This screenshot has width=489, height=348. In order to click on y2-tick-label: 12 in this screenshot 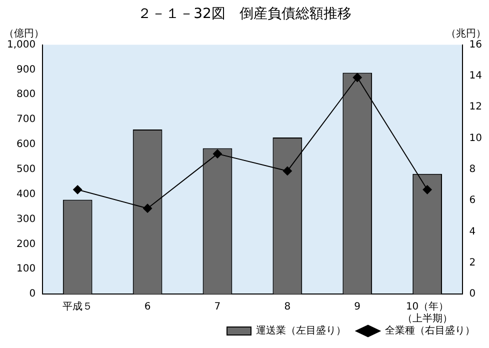, I will do `click(475, 107)`.